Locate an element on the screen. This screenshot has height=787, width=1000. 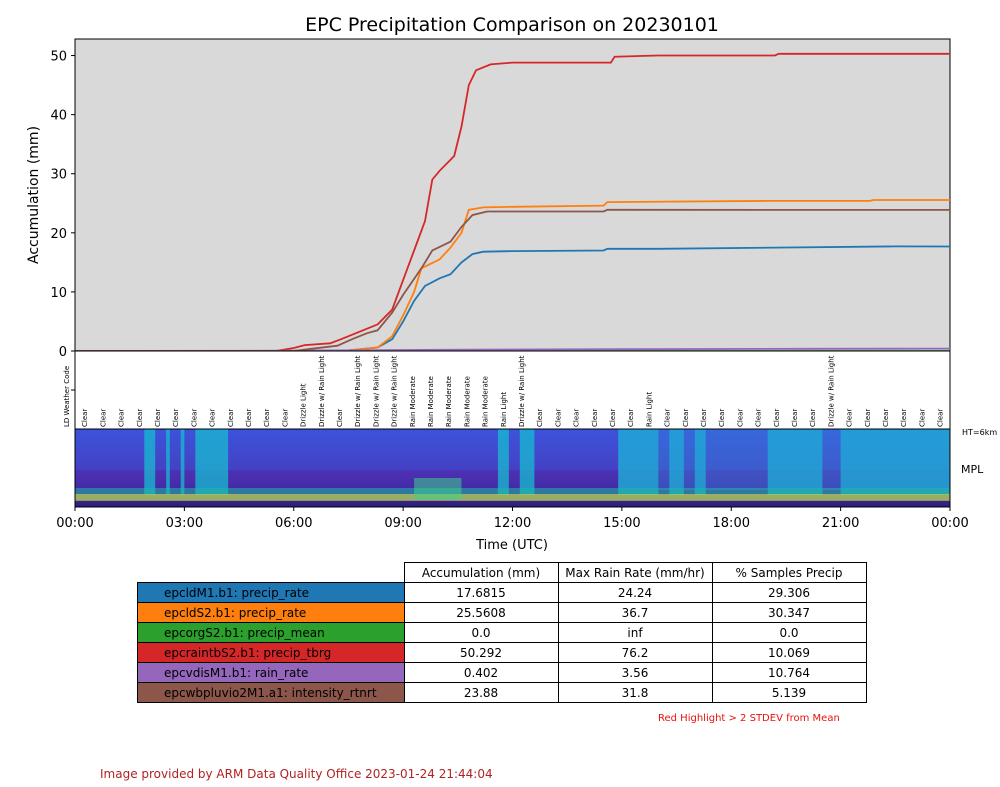
table-cell: 10.069 is located at coordinates (789, 652).